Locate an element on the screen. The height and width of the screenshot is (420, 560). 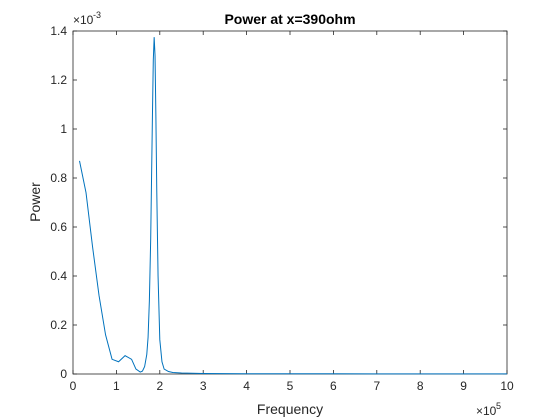
x-tick-label: 5 is located at coordinates (290, 386).